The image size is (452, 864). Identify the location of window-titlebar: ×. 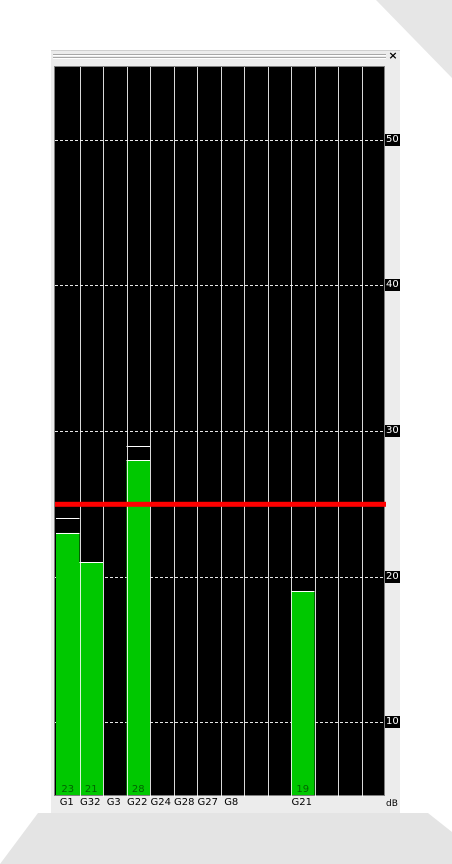
(225, 56).